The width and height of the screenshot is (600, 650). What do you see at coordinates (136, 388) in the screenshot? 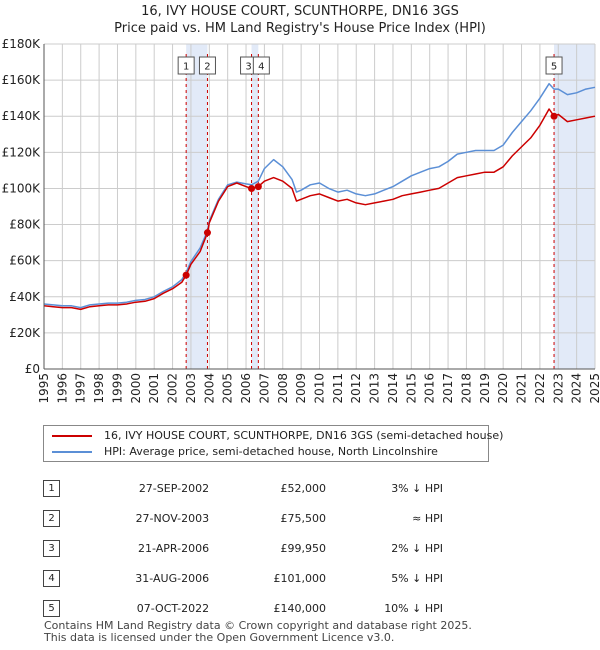
I see `x-tick-label: 2000` at bounding box center [136, 388].